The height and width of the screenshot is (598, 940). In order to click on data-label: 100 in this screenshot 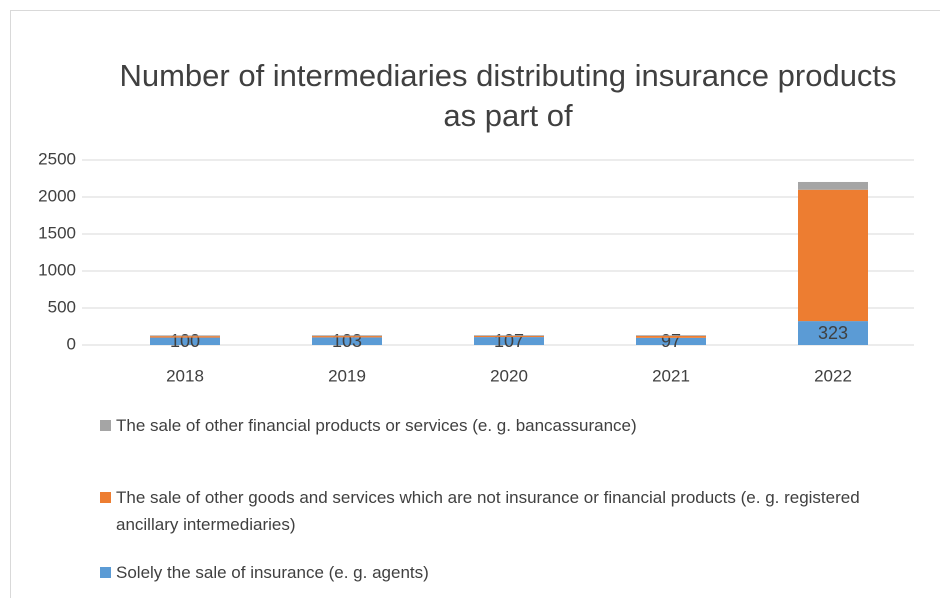, I will do `click(185, 341)`.